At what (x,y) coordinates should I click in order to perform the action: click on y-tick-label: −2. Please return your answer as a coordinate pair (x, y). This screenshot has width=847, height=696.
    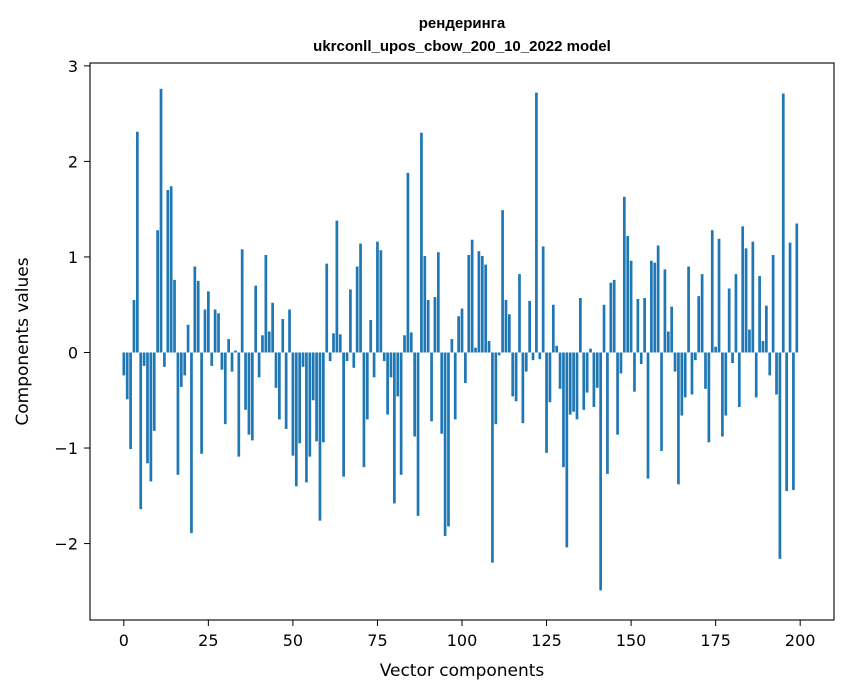
    Looking at the image, I should click on (66, 544).